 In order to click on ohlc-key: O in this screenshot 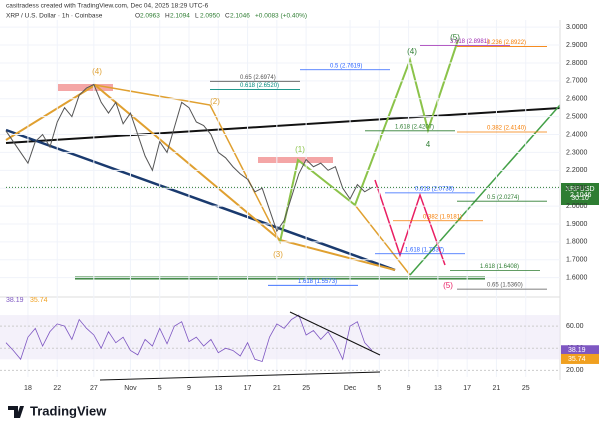, I will do `click(137, 16)`.